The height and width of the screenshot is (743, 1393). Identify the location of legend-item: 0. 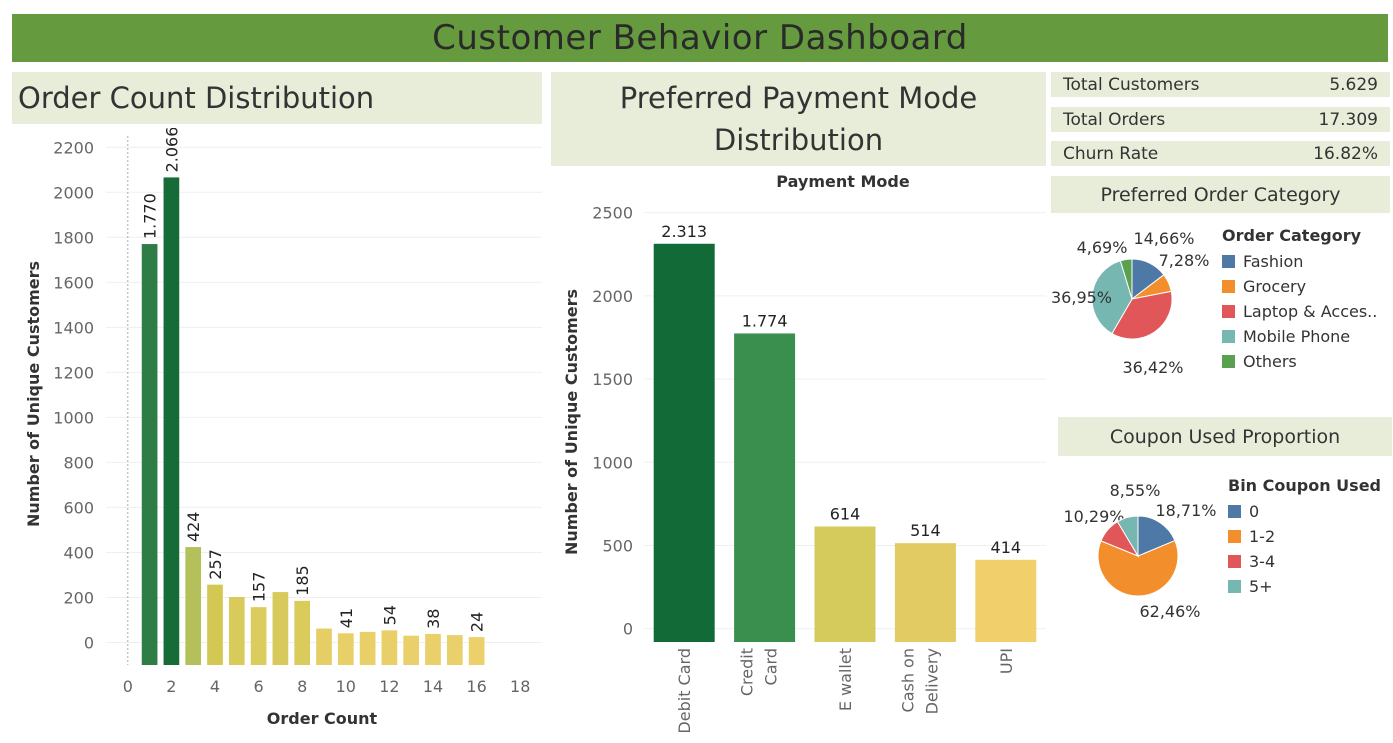
(1304, 511).